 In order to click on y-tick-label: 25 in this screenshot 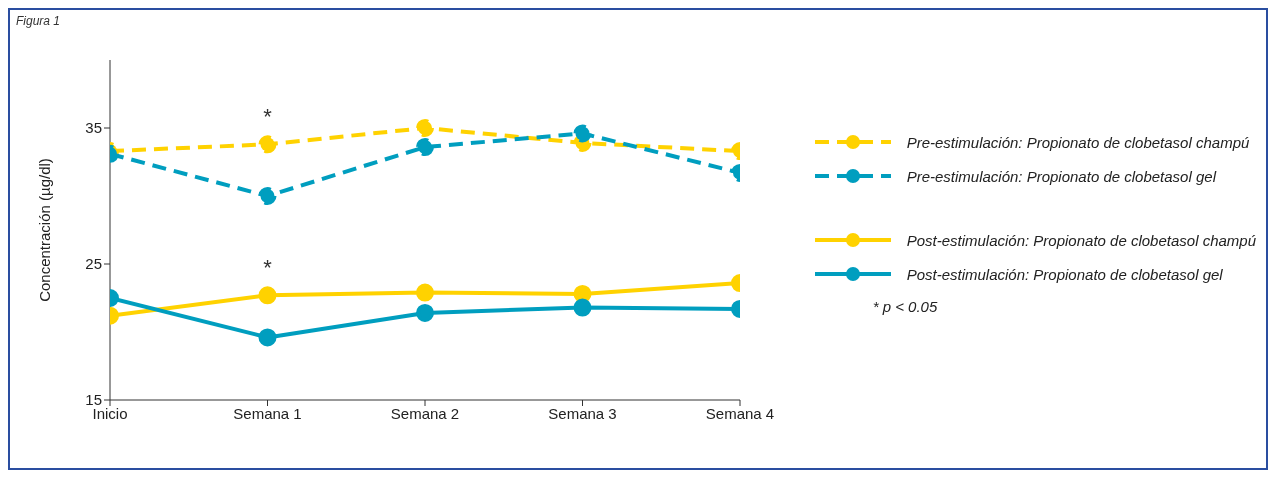, I will do `click(93, 264)`.